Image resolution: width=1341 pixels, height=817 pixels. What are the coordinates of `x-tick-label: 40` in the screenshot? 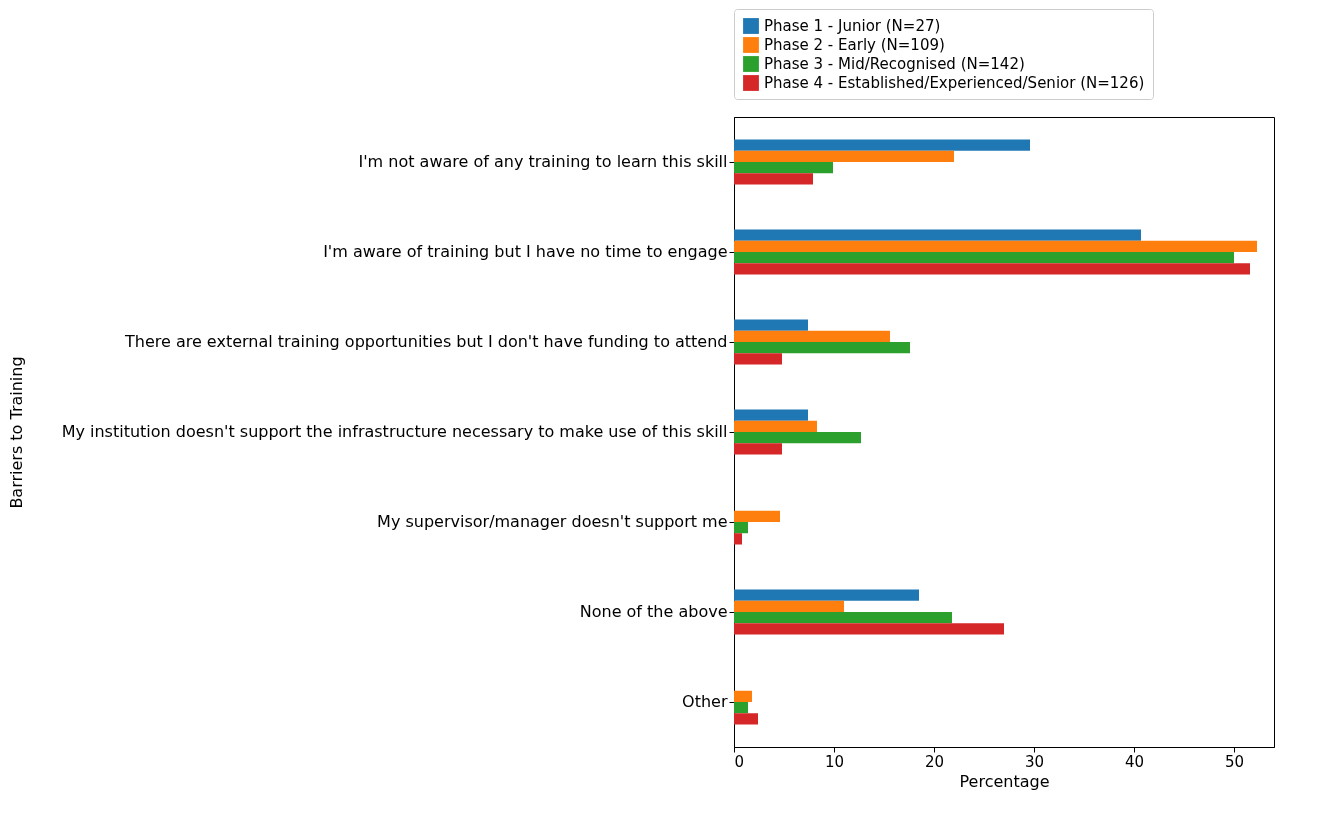 It's located at (1134, 761).